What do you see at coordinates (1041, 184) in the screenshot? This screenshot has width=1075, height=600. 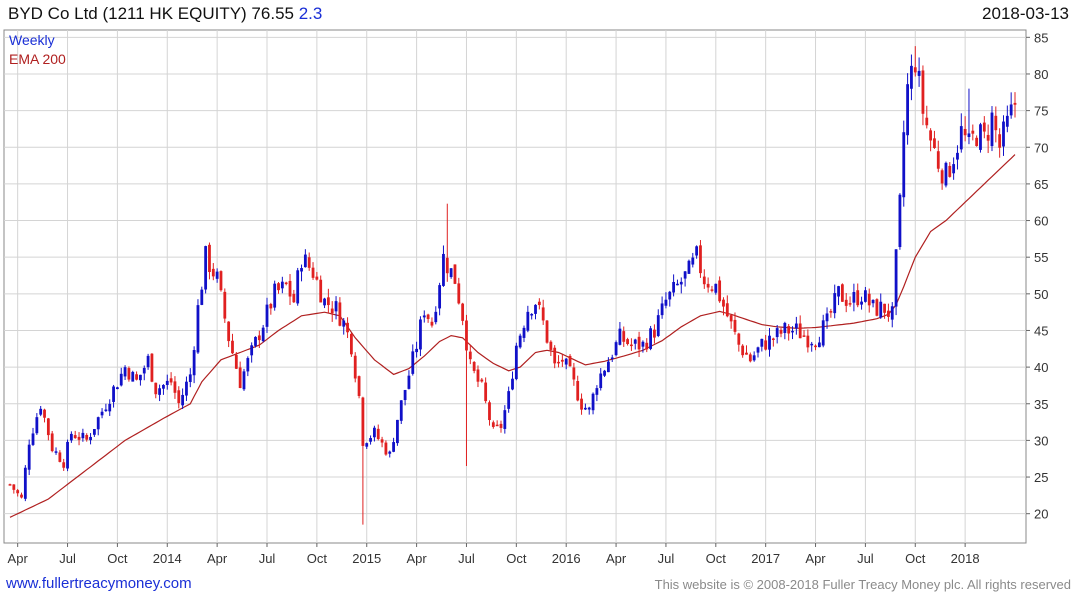 I see `y-tick-label: 65` at bounding box center [1041, 184].